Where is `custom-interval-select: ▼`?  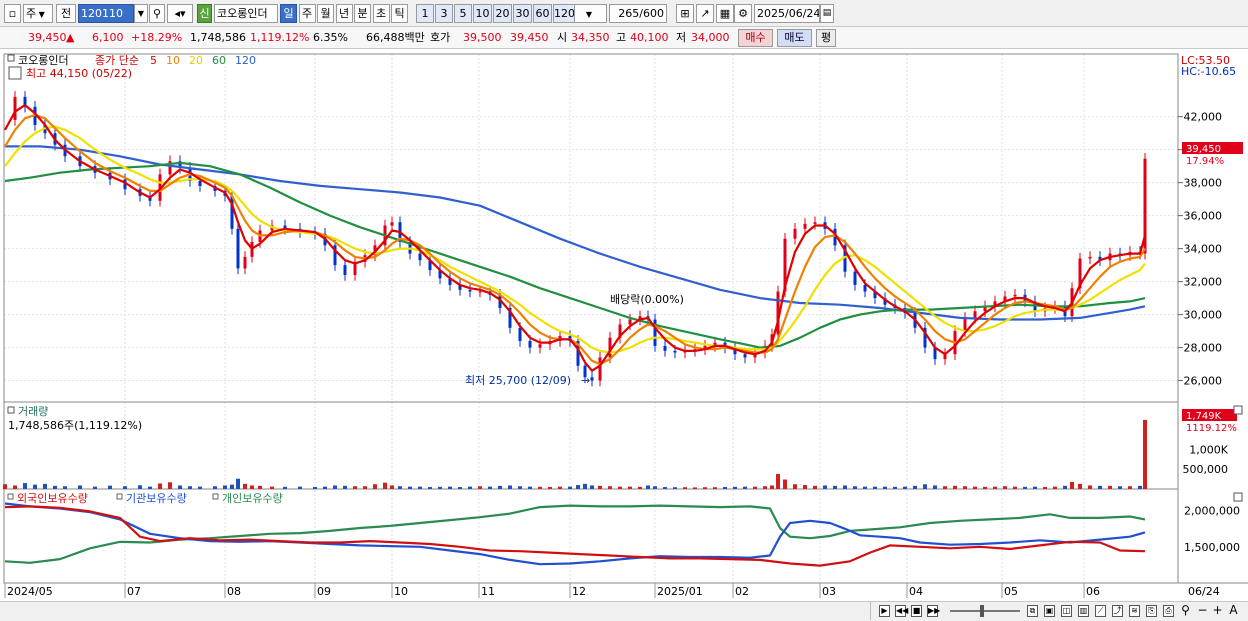 custom-interval-select: ▼ is located at coordinates (589, 13).